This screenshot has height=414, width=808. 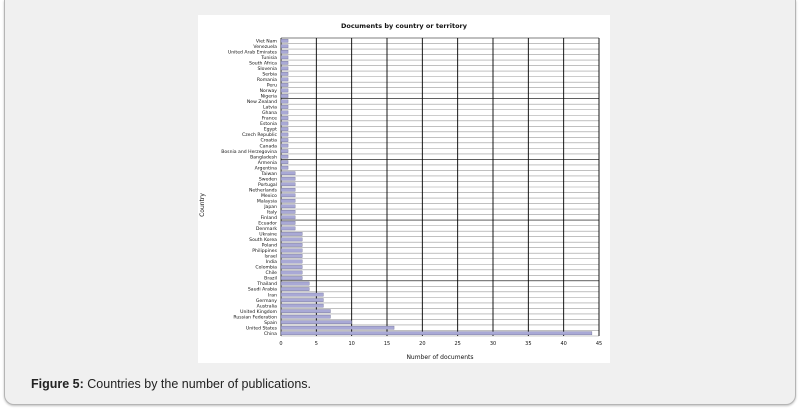 What do you see at coordinates (599, 344) in the screenshot?
I see `x-tick-label: 45` at bounding box center [599, 344].